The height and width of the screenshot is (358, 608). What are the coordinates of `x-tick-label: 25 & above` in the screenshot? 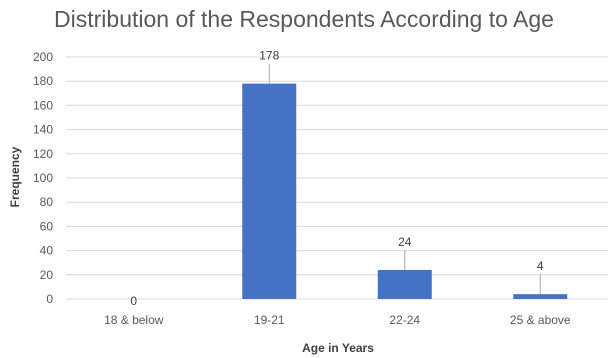 It's located at (540, 320).